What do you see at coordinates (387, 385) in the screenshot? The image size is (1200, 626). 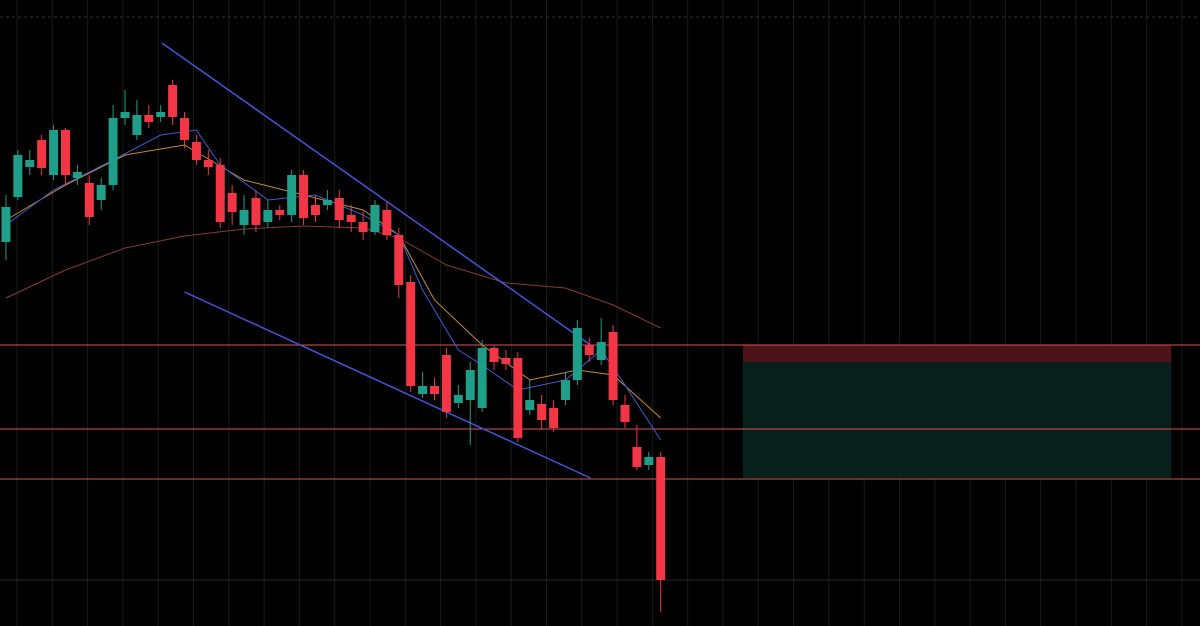 I see `trend-line` at bounding box center [387, 385].